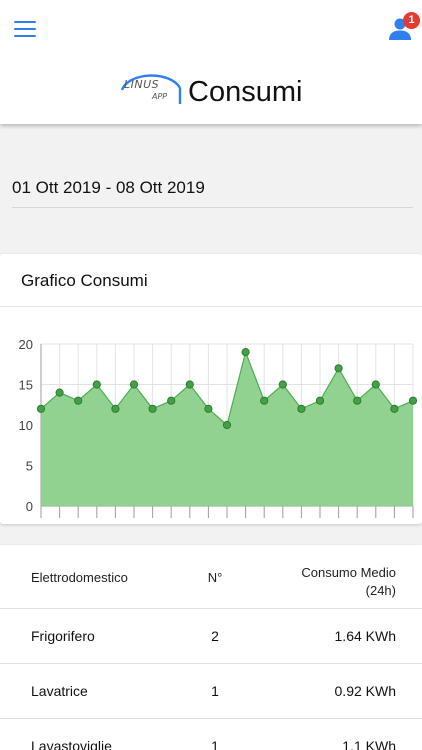 The height and width of the screenshot is (750, 422). Describe the element at coordinates (63, 636) in the screenshot. I see `device-name: Frigorifero` at that location.